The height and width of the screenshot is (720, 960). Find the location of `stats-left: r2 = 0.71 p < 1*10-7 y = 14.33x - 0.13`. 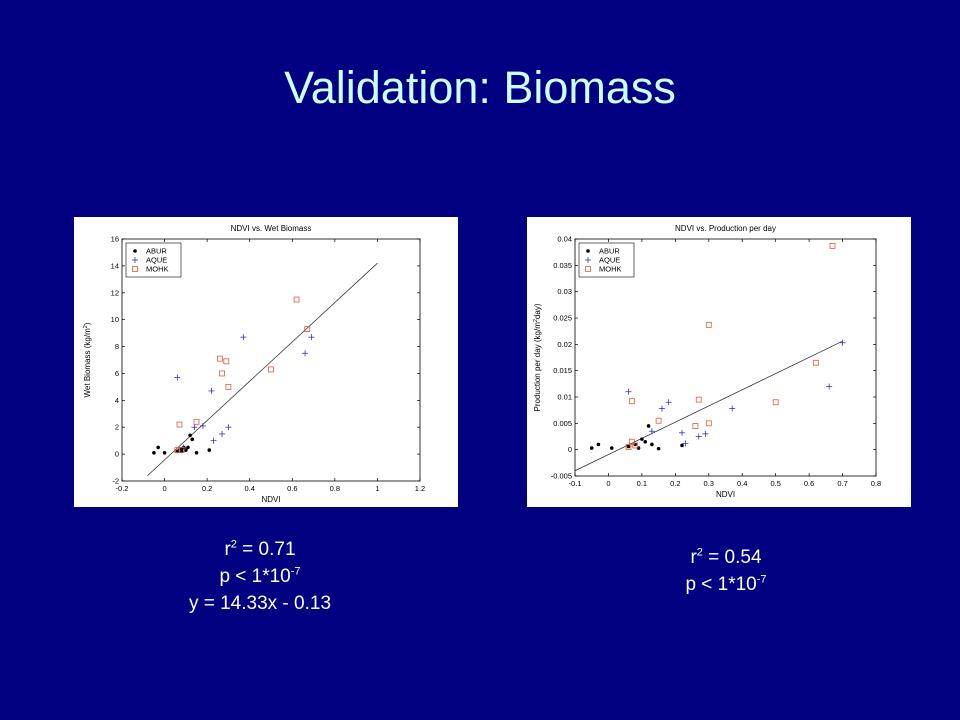

stats-left: r2 = 0.71 p < 1*10-7 y = 14.33x - 0.13 is located at coordinates (260, 576).